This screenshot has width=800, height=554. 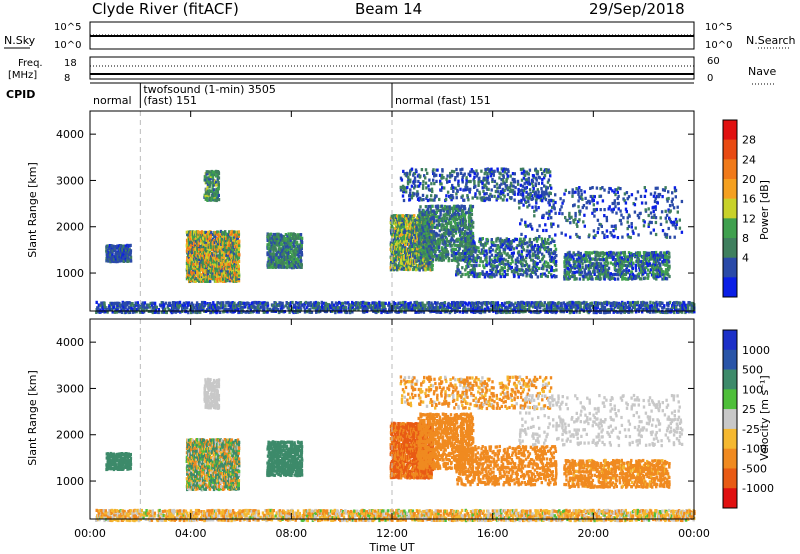 I want to click on freq-frame, so click(x=392, y=68).